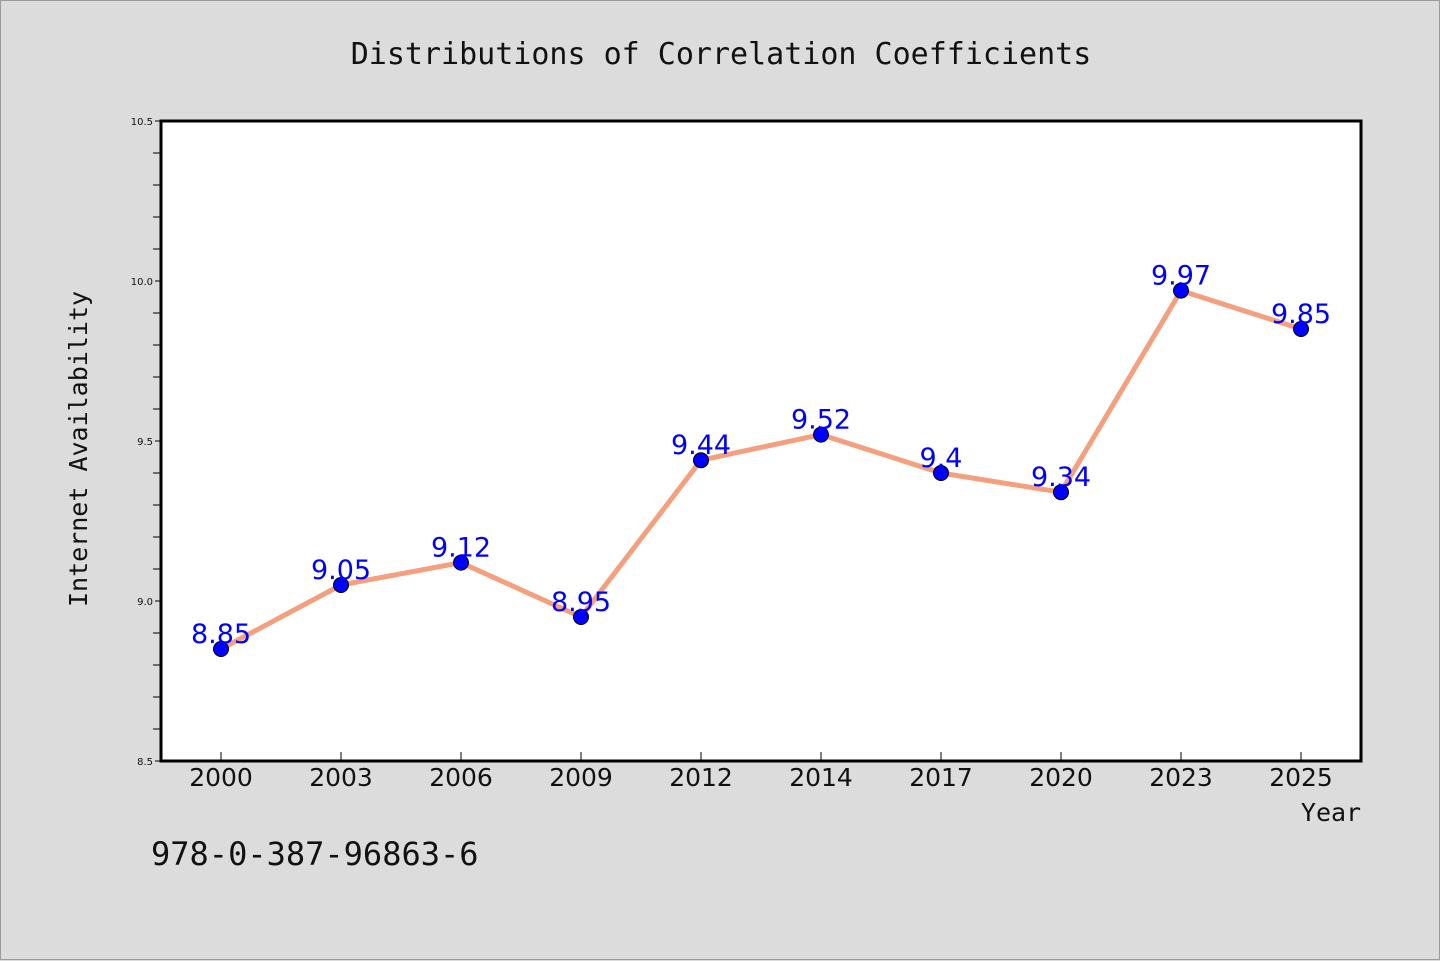 This screenshot has width=1440, height=961. I want to click on x-tick-label: 2009, so click(581, 777).